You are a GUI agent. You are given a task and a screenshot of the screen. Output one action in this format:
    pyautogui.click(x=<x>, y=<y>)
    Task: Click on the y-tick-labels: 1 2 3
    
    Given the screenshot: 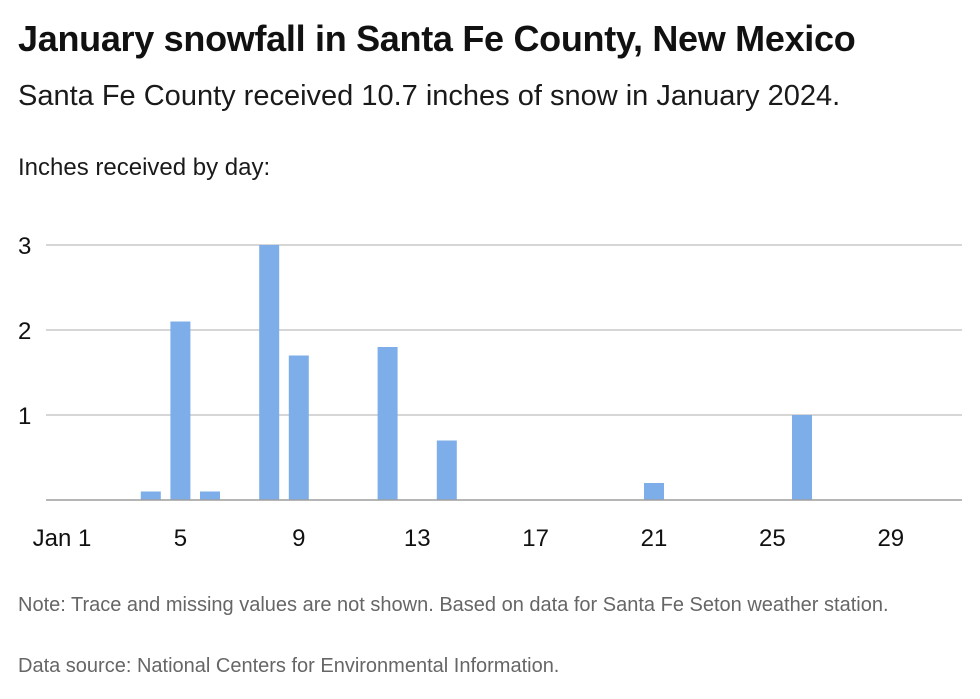 What is the action you would take?
    pyautogui.click(x=24, y=331)
    